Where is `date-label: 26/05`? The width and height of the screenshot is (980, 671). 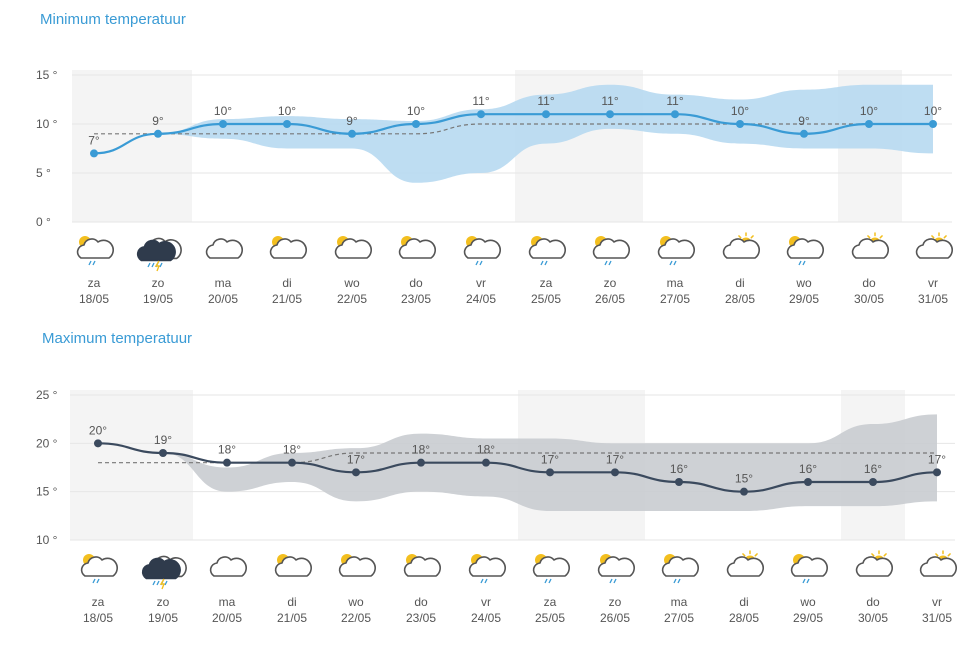
date-label: 26/05 is located at coordinates (615, 618).